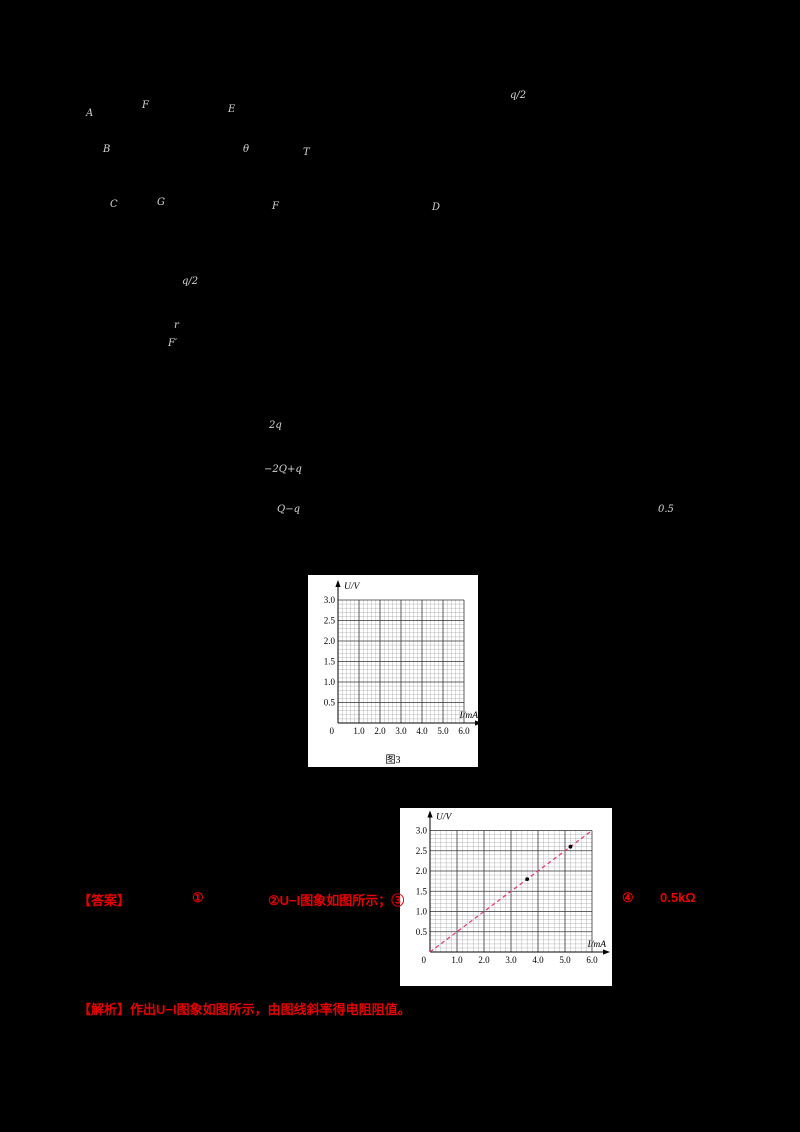 The width and height of the screenshot is (800, 1132). Describe the element at coordinates (107, 149) in the screenshot. I see `math-fragment: B` at that location.